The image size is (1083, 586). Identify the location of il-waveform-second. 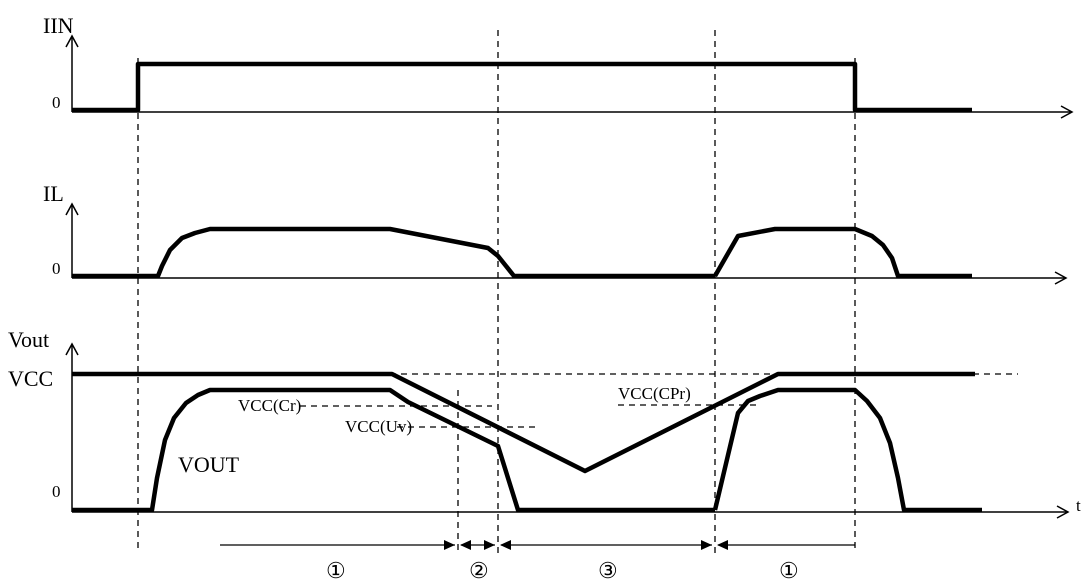
(842, 252).